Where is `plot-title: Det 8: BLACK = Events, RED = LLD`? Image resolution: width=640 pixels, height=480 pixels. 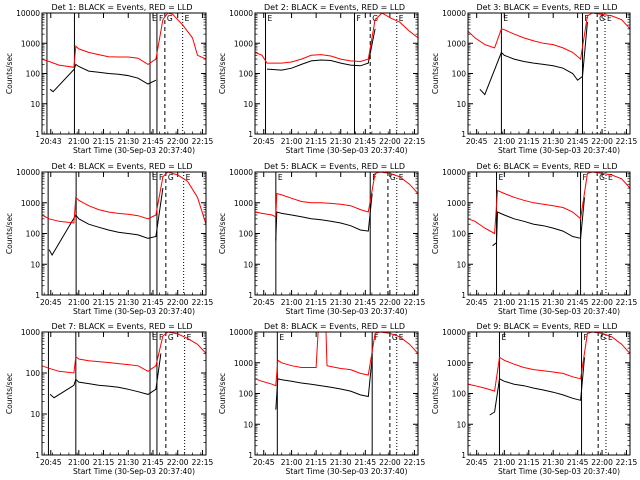
plot-title: Det 8: BLACK = Events, RED = LLD is located at coordinates (334, 326).